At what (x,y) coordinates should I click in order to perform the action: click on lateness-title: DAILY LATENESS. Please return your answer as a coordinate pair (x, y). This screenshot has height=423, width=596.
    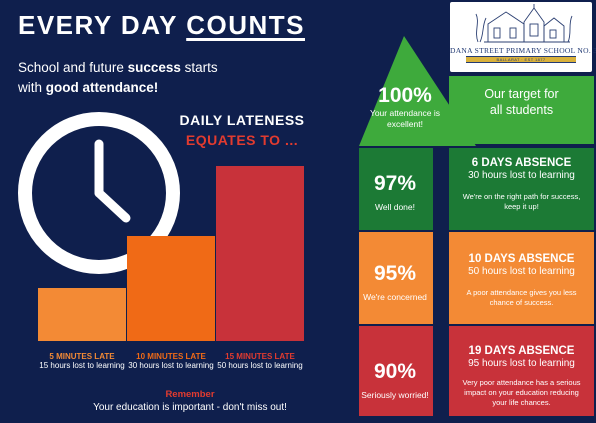
    Looking at the image, I should click on (242, 120).